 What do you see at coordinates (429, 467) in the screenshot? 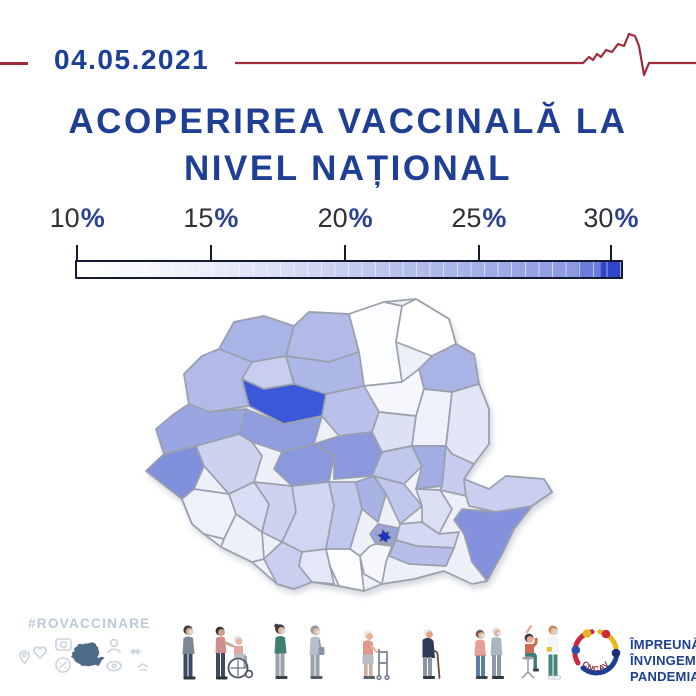
I see `county-vrancea` at bounding box center [429, 467].